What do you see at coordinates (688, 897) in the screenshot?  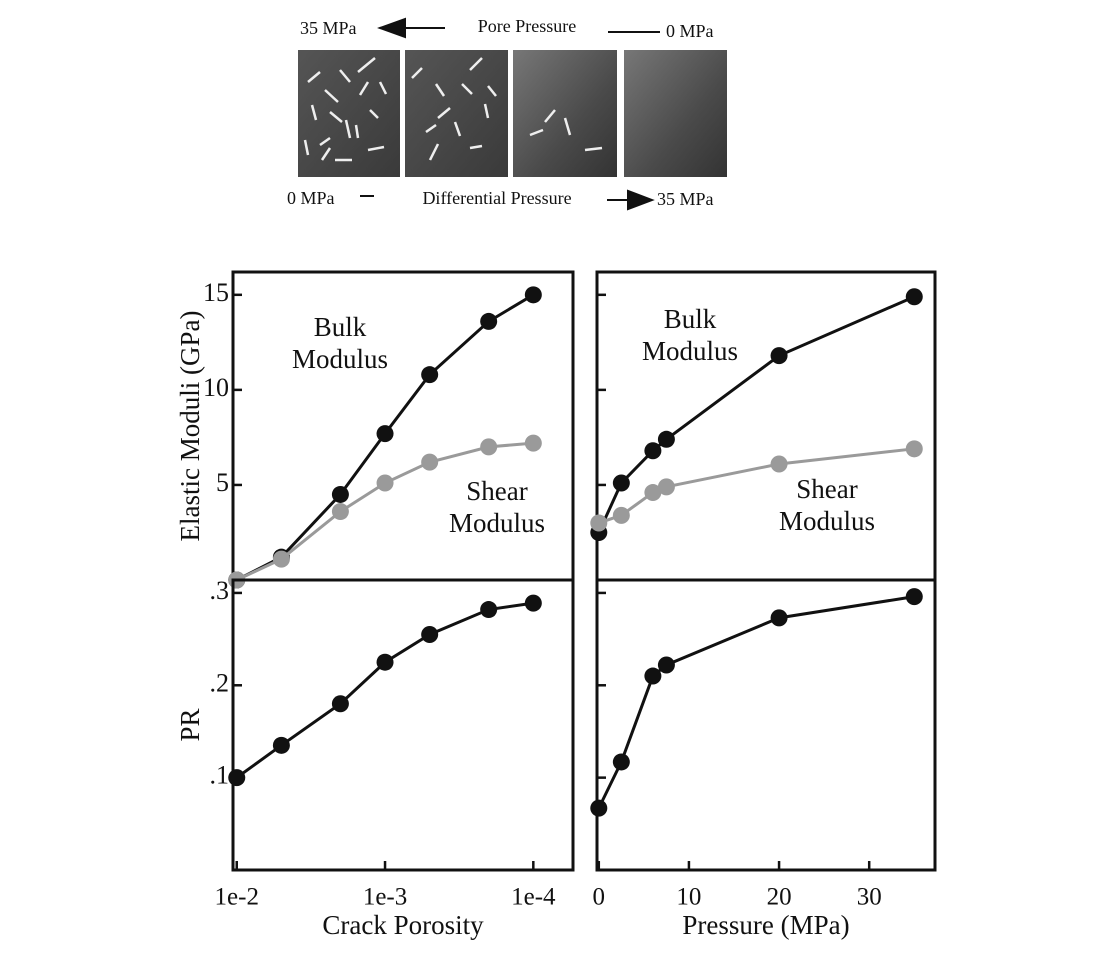 I see `x-tick-label: 10` at bounding box center [688, 897].